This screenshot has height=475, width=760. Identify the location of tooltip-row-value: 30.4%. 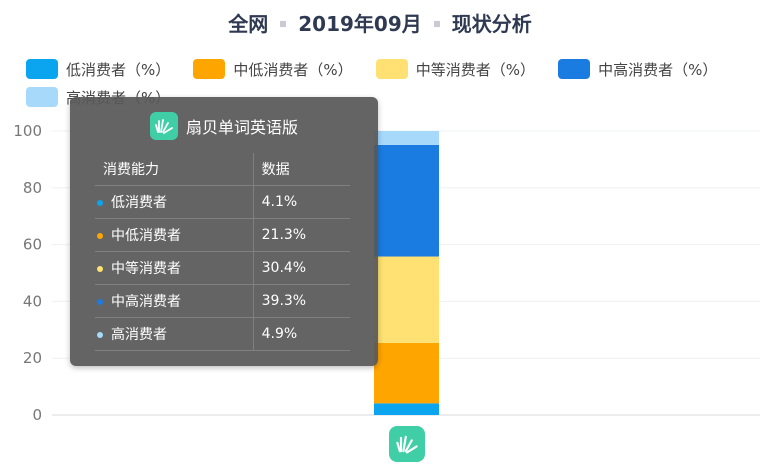
(301, 268).